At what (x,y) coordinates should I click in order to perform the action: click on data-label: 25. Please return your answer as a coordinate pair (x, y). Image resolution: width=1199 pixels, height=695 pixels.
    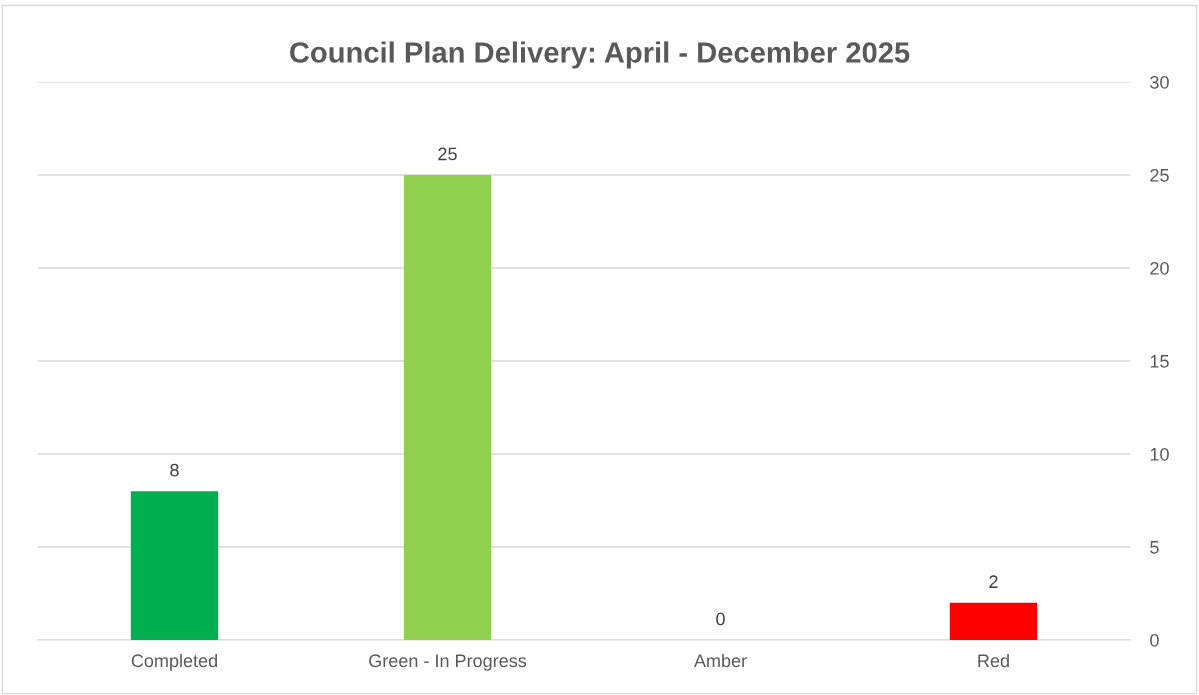
    Looking at the image, I should click on (447, 154).